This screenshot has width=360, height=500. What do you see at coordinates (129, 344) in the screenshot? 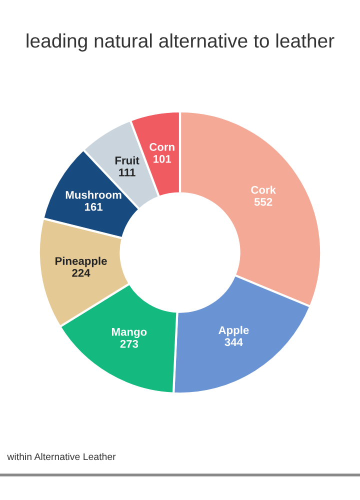
I see `data-label: 273` at bounding box center [129, 344].